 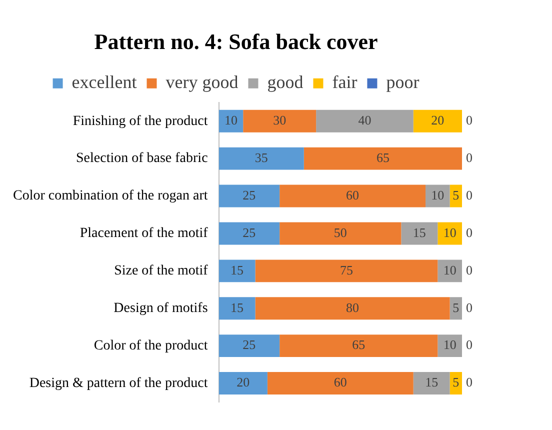 I want to click on legend-label: excellent, so click(x=104, y=82).